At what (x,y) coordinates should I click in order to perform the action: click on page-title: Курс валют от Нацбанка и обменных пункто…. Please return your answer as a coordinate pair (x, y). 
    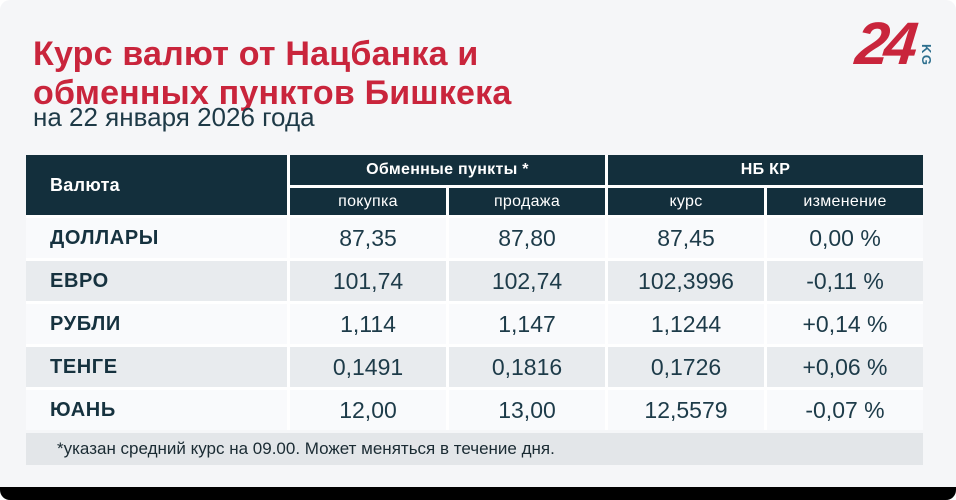
    Looking at the image, I should click on (272, 74).